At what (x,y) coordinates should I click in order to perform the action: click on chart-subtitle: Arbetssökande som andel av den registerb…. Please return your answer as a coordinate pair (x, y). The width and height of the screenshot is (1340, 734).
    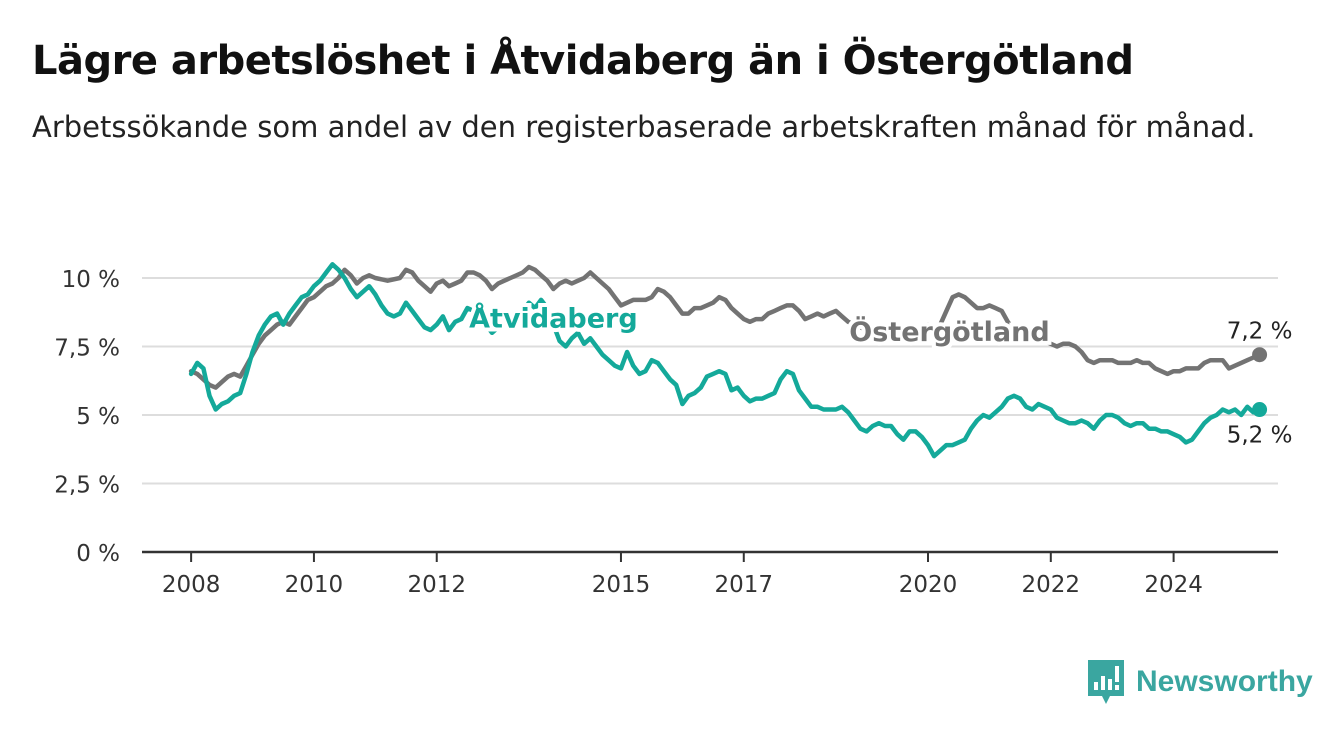
    Looking at the image, I should click on (644, 127).